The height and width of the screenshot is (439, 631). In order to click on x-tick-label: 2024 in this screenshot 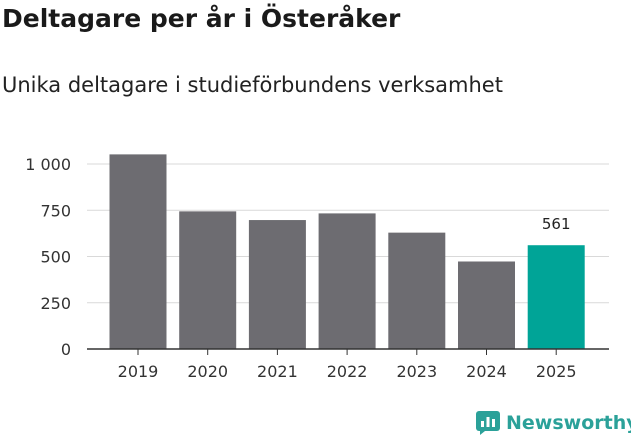, I will do `click(486, 371)`.